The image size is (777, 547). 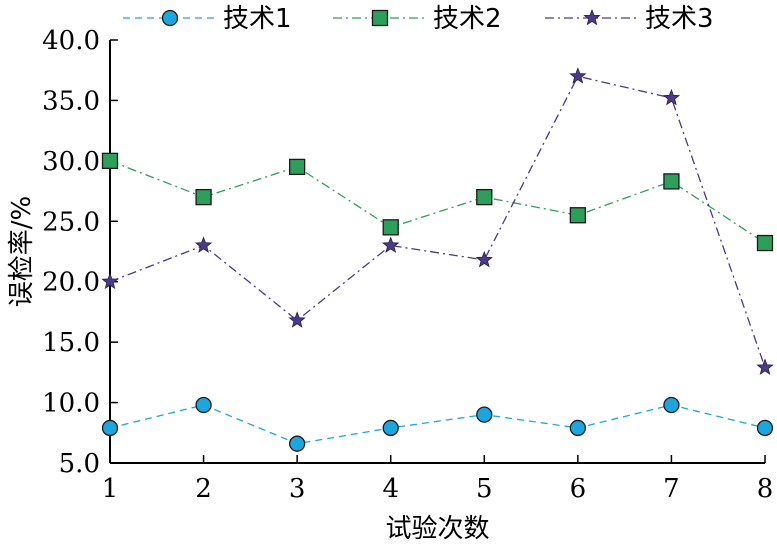 I want to click on x-tick-label: 6, so click(x=578, y=489).